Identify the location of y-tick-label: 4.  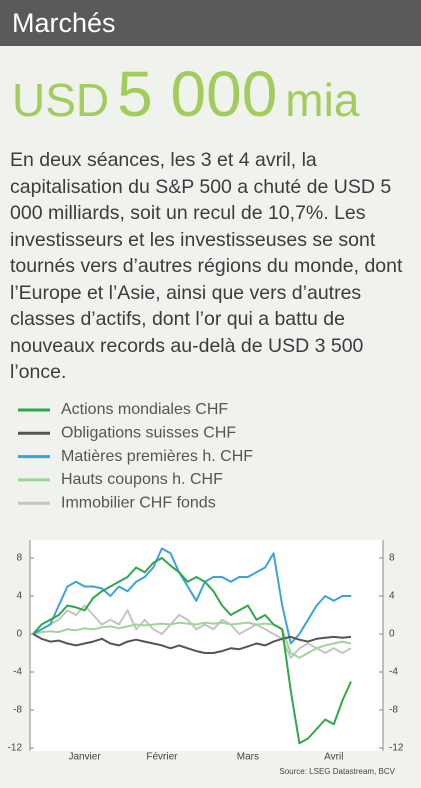
(19, 596).